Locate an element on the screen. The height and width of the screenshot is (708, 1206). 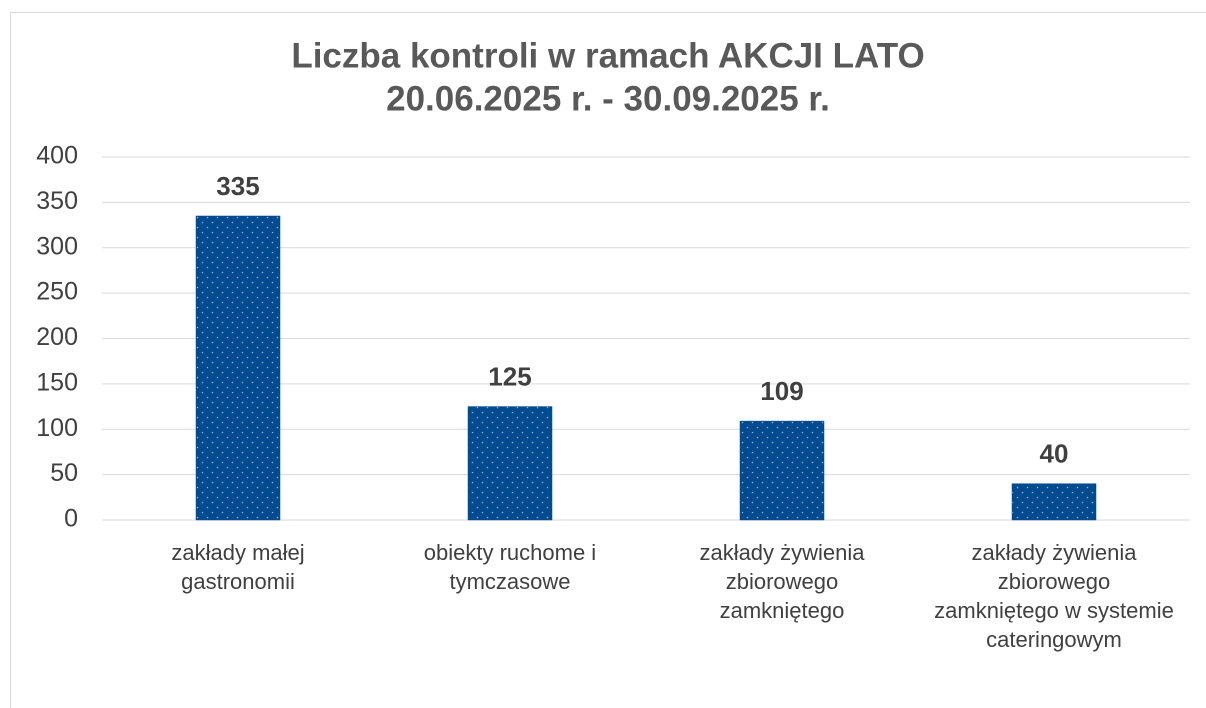
y-tick-label: 300 is located at coordinates (57, 246).